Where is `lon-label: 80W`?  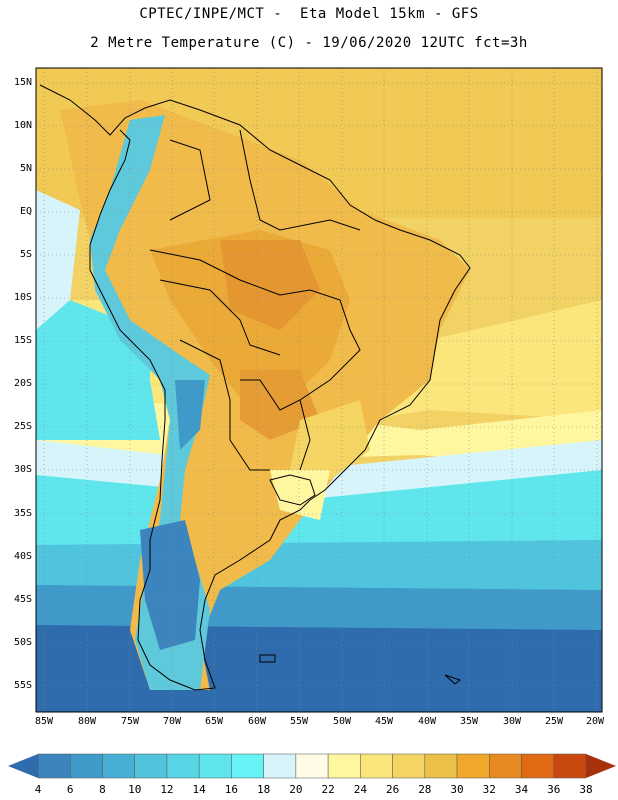
lon-label: 80W is located at coordinates (87, 721).